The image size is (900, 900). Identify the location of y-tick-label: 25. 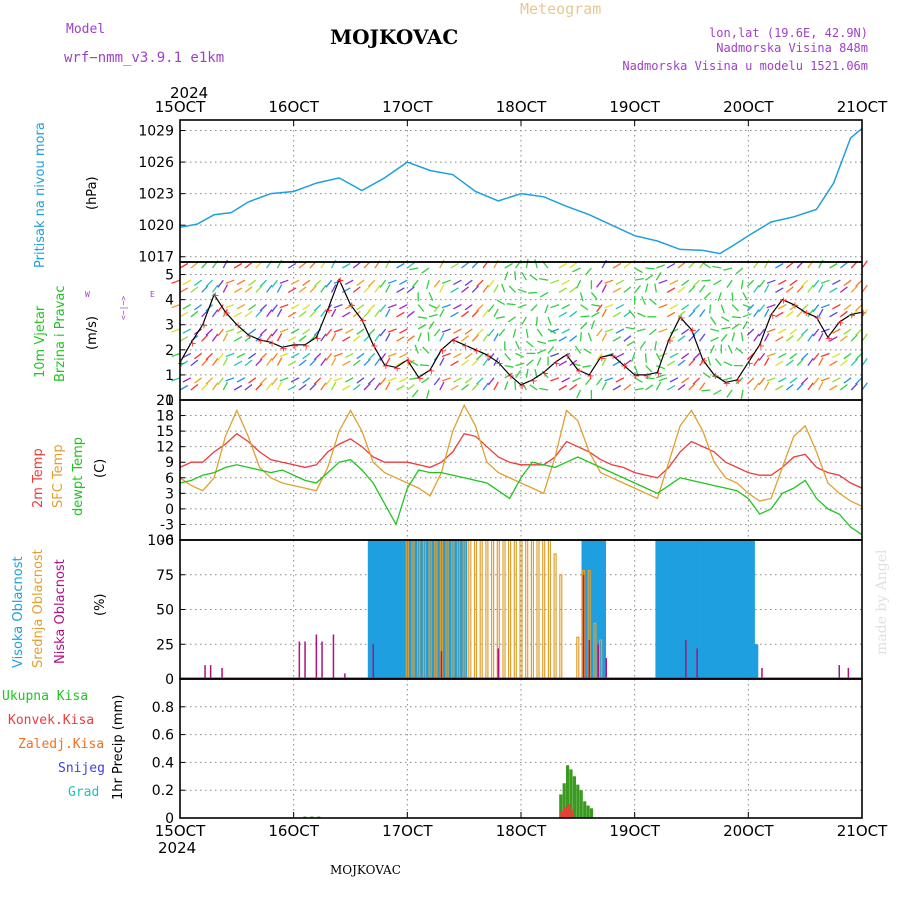
(165, 645).